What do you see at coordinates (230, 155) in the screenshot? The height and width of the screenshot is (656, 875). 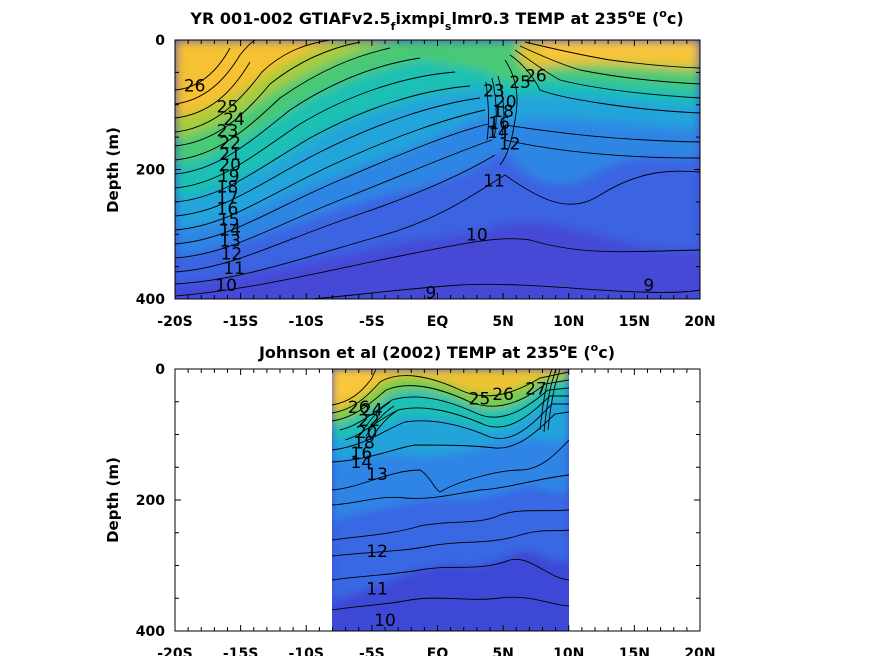 I see `contour-label: 21` at bounding box center [230, 155].